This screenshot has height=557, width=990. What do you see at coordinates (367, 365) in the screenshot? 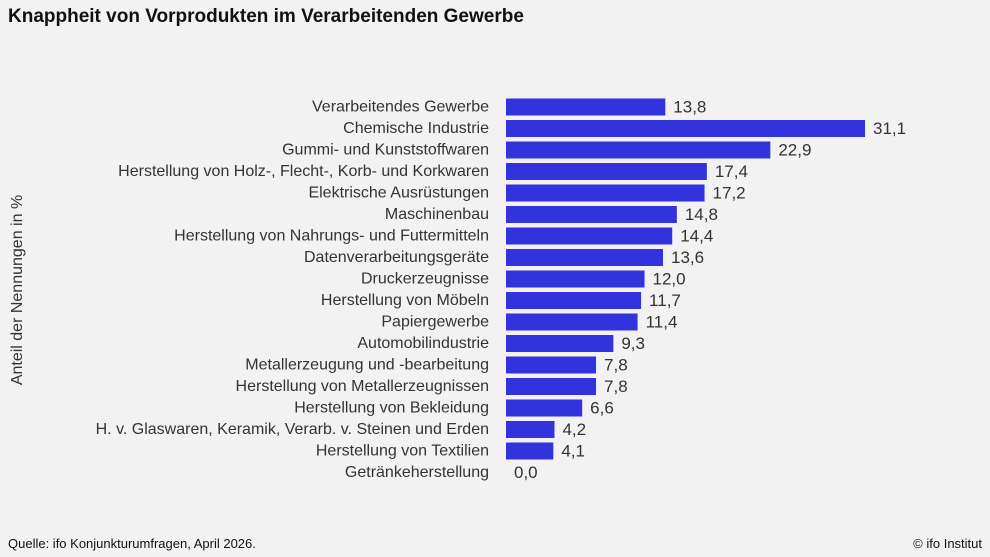
I see `category-label: Metallerzeugung und -bearbeitung` at bounding box center [367, 365].